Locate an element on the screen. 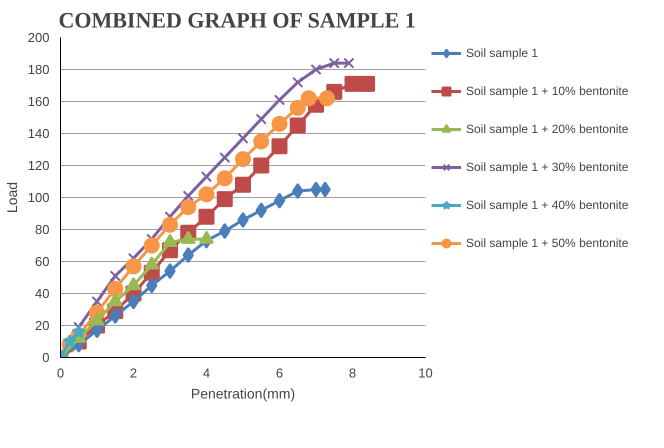  y-tick-label: 20 is located at coordinates (42, 325).